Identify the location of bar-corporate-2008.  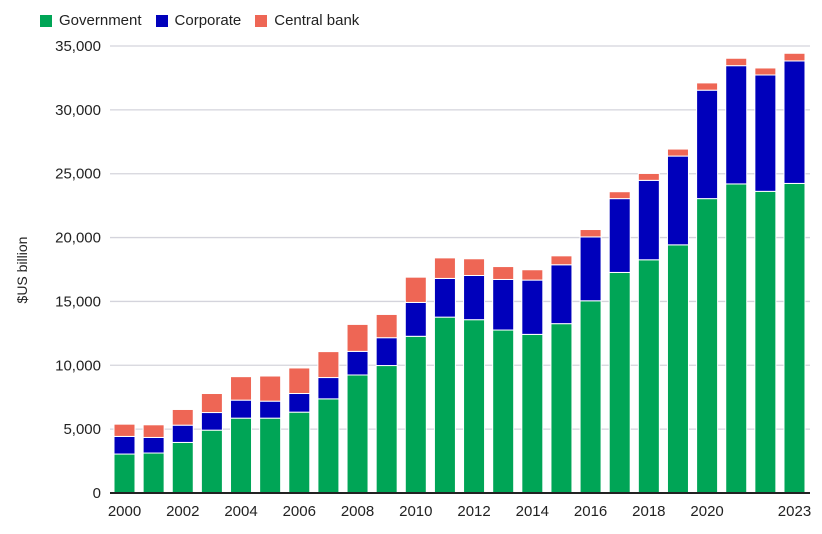
(357, 363).